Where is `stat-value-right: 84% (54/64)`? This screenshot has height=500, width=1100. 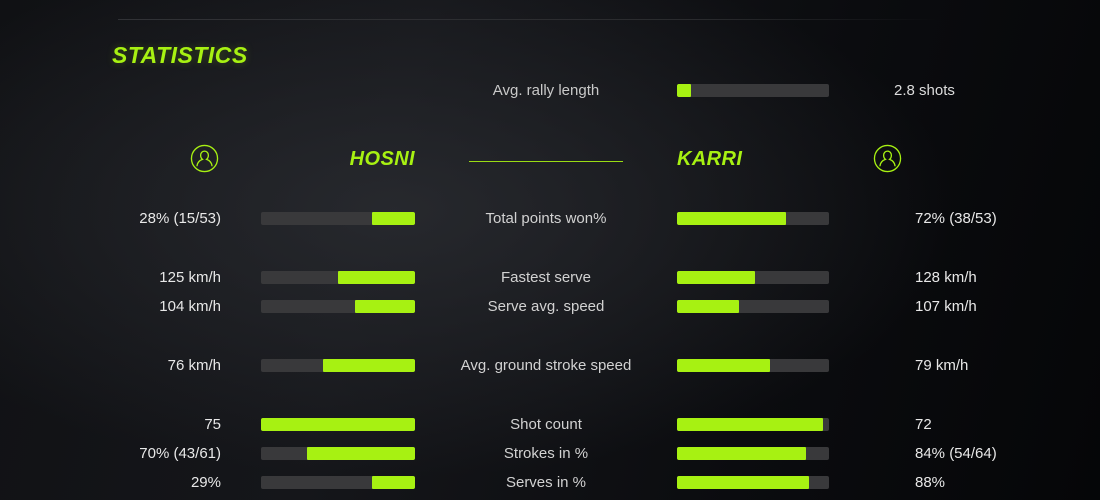 stat-value-right: 84% (54/64) is located at coordinates (956, 453).